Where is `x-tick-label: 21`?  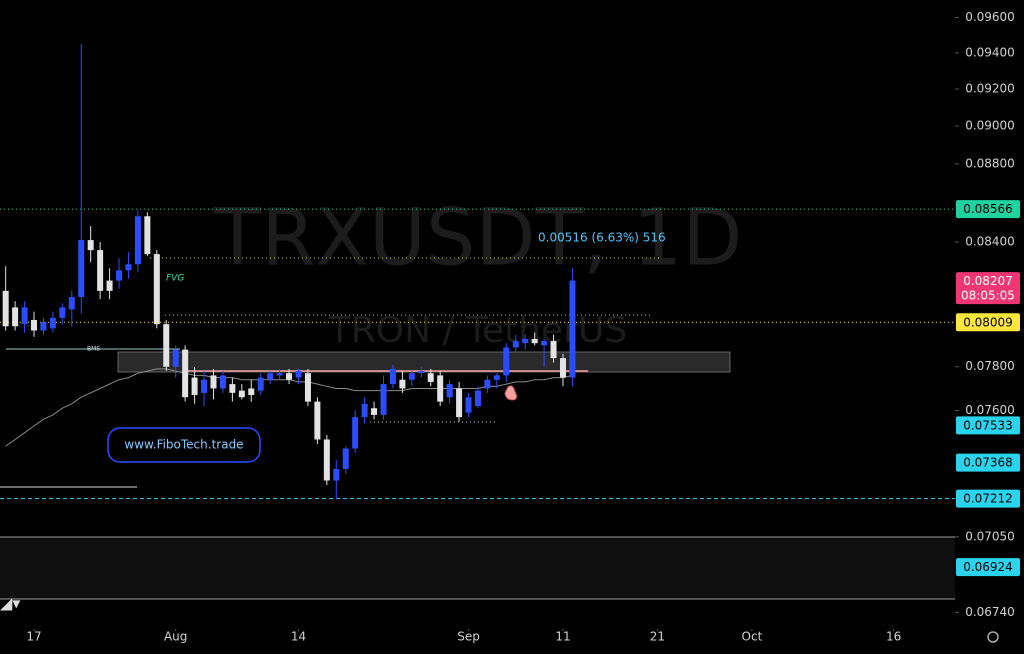
x-tick-label: 21 is located at coordinates (657, 637).